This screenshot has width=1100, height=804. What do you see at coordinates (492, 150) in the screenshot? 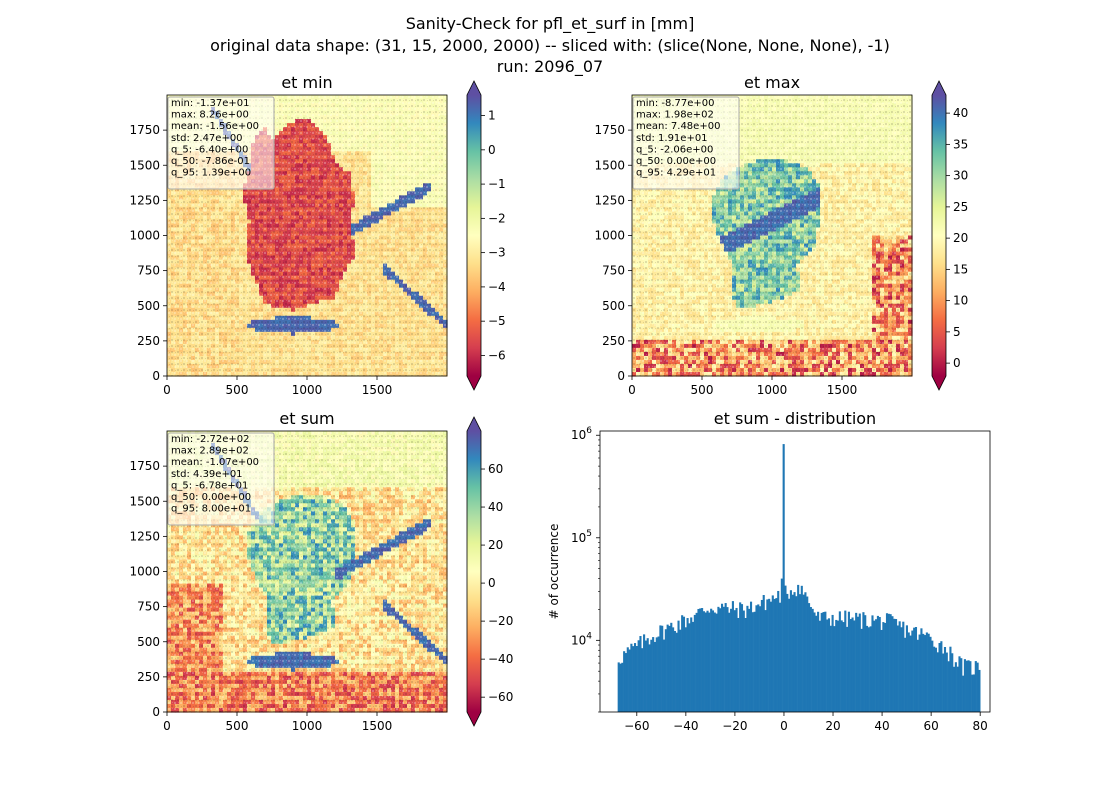
I see `colorbar-tick-label: 0` at bounding box center [492, 150].